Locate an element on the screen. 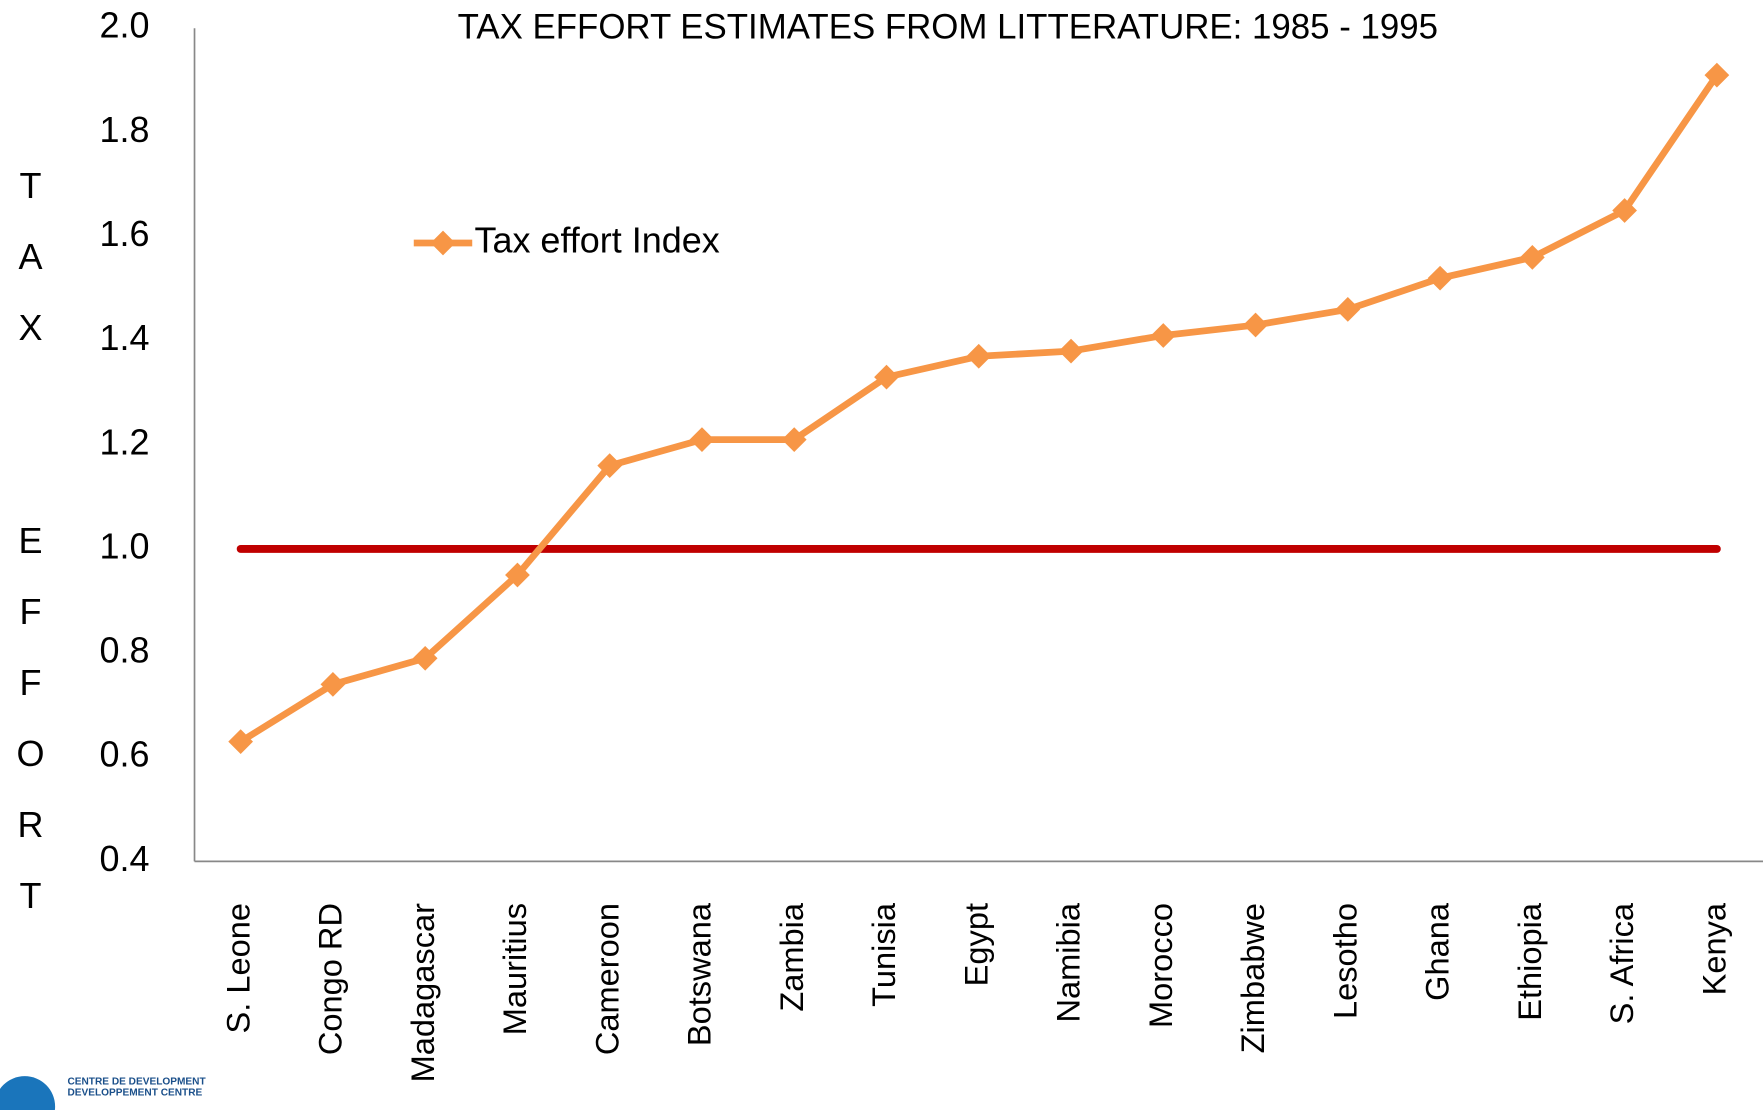  x-tick-label: S. Leone is located at coordinates (237, 968).